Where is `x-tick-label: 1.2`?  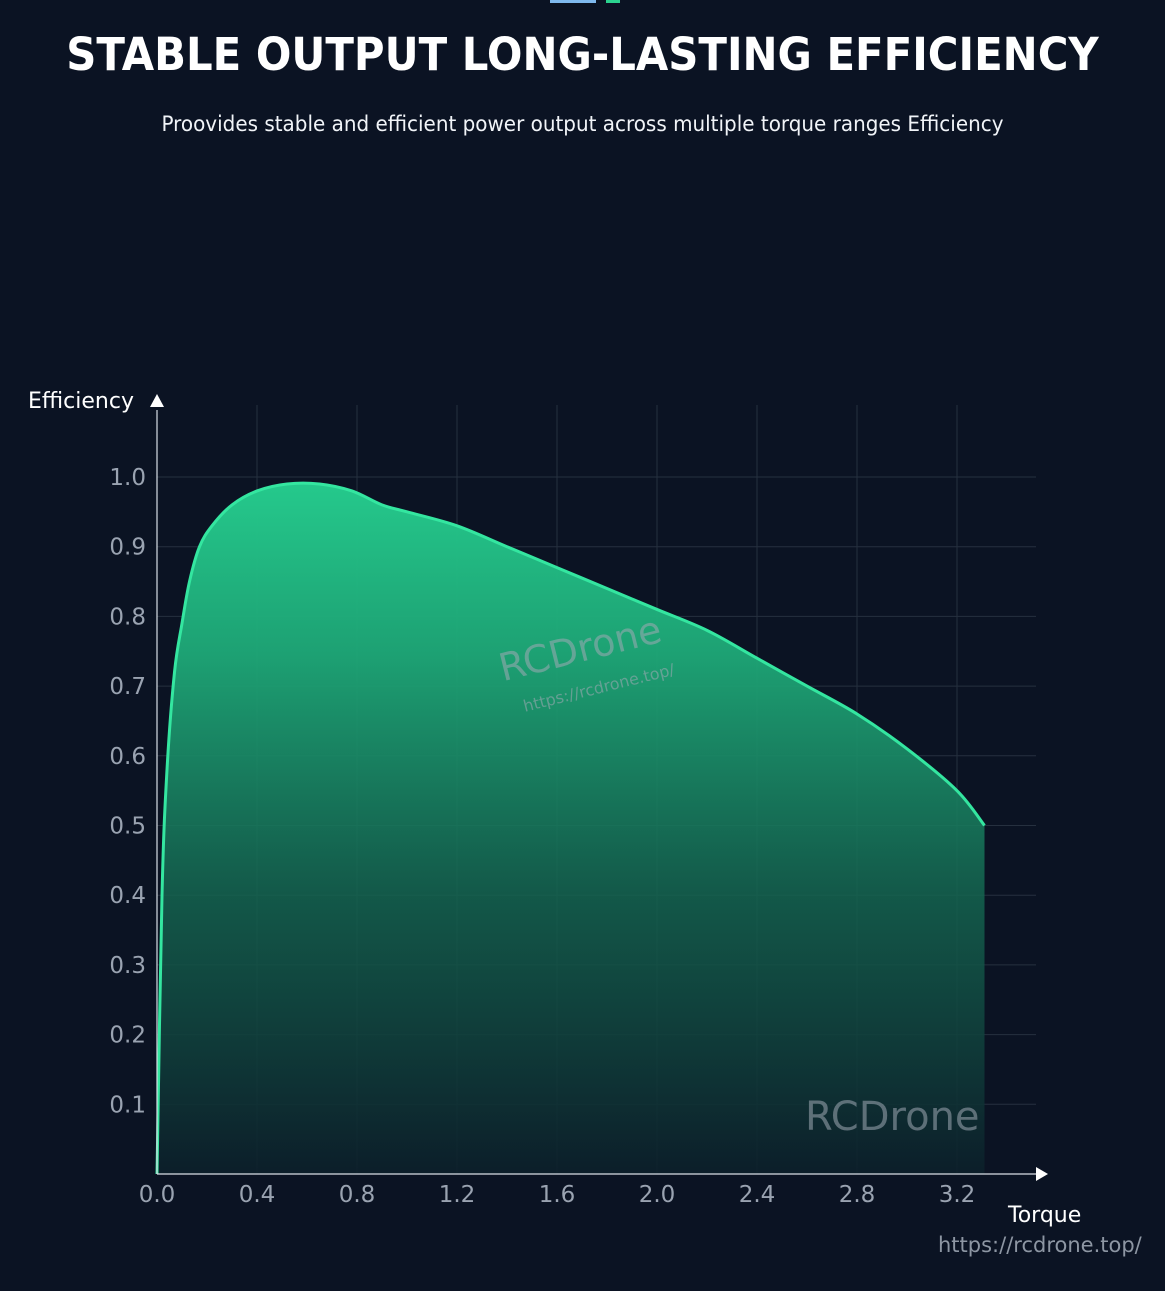 x-tick-label: 1.2 is located at coordinates (457, 1195).